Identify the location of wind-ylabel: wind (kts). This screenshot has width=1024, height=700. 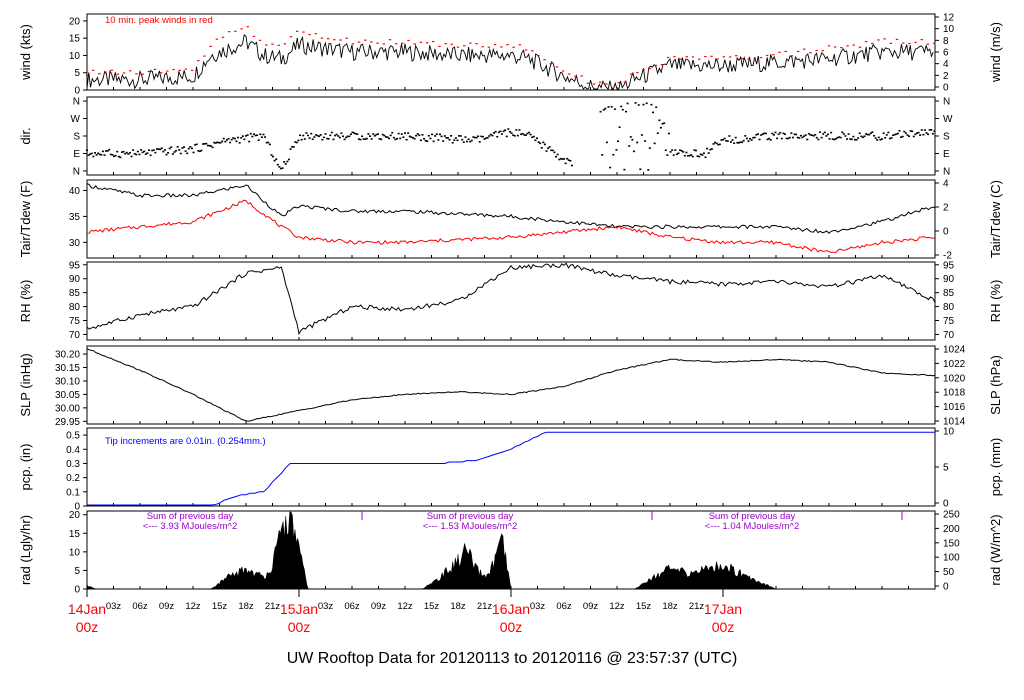
(25, 52).